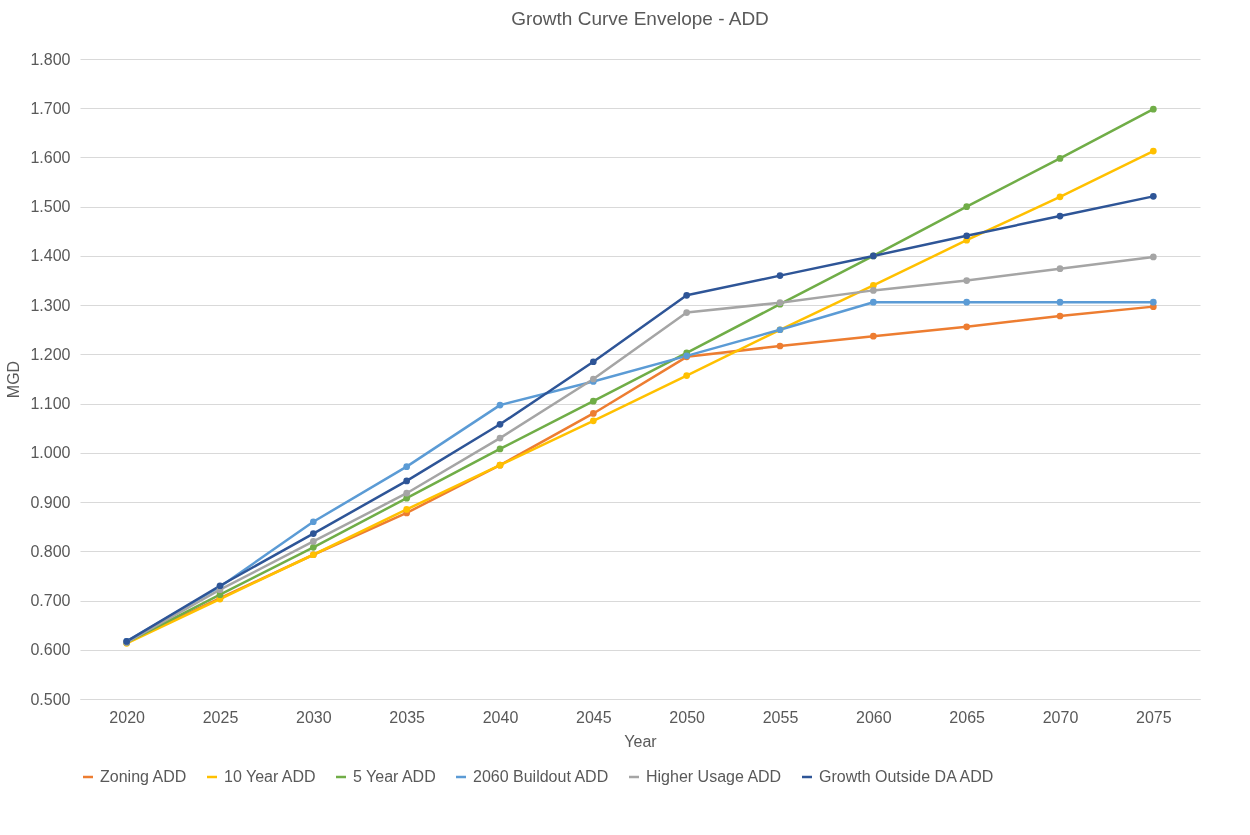 The image size is (1250, 835). What do you see at coordinates (127, 717) in the screenshot?
I see `x-tick-label: 2020` at bounding box center [127, 717].